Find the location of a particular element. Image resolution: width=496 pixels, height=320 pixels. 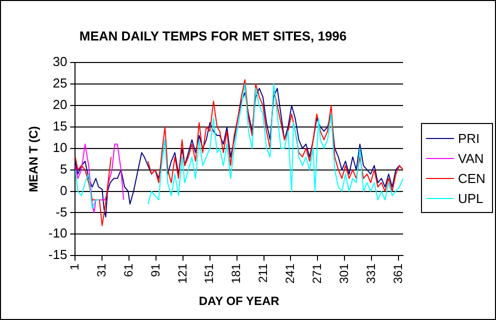

x-tick-label: 271 is located at coordinates (317, 273).